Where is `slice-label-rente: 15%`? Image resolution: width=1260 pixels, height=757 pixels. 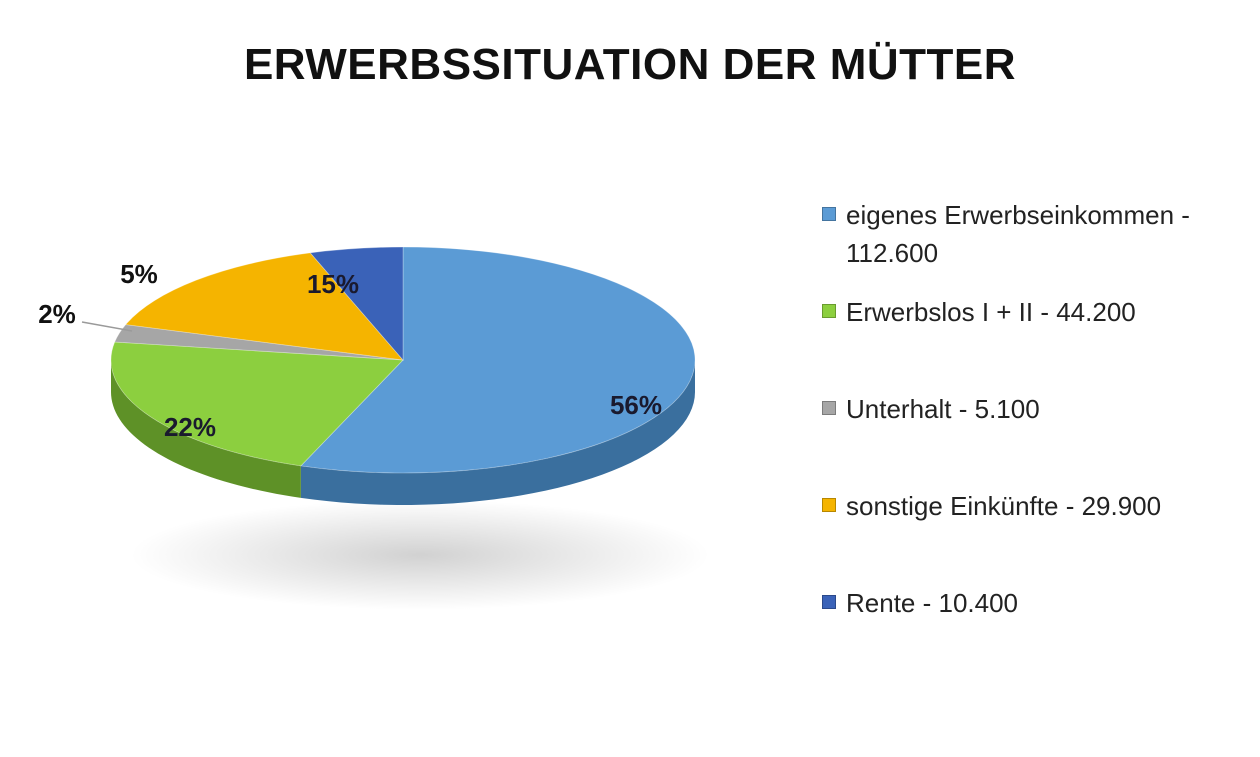
slice-label-rente: 15% is located at coordinates (333, 284).